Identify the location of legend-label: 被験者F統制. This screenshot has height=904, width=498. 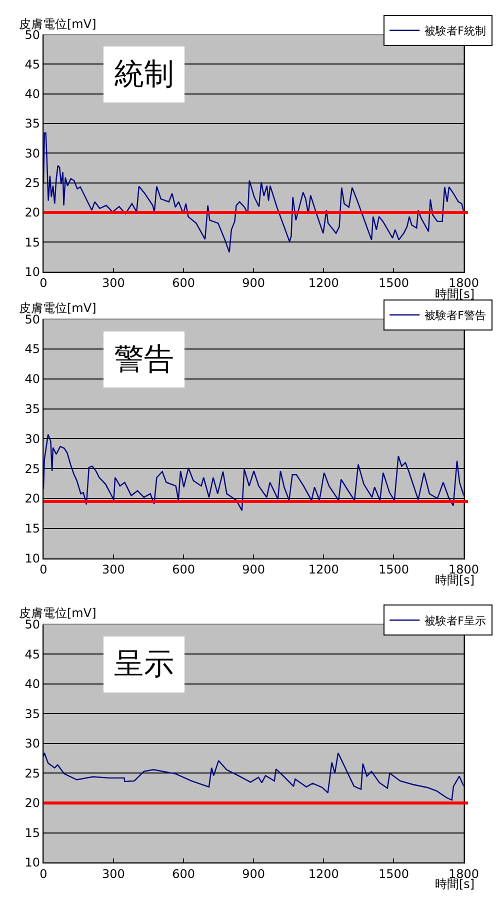
(455, 31).